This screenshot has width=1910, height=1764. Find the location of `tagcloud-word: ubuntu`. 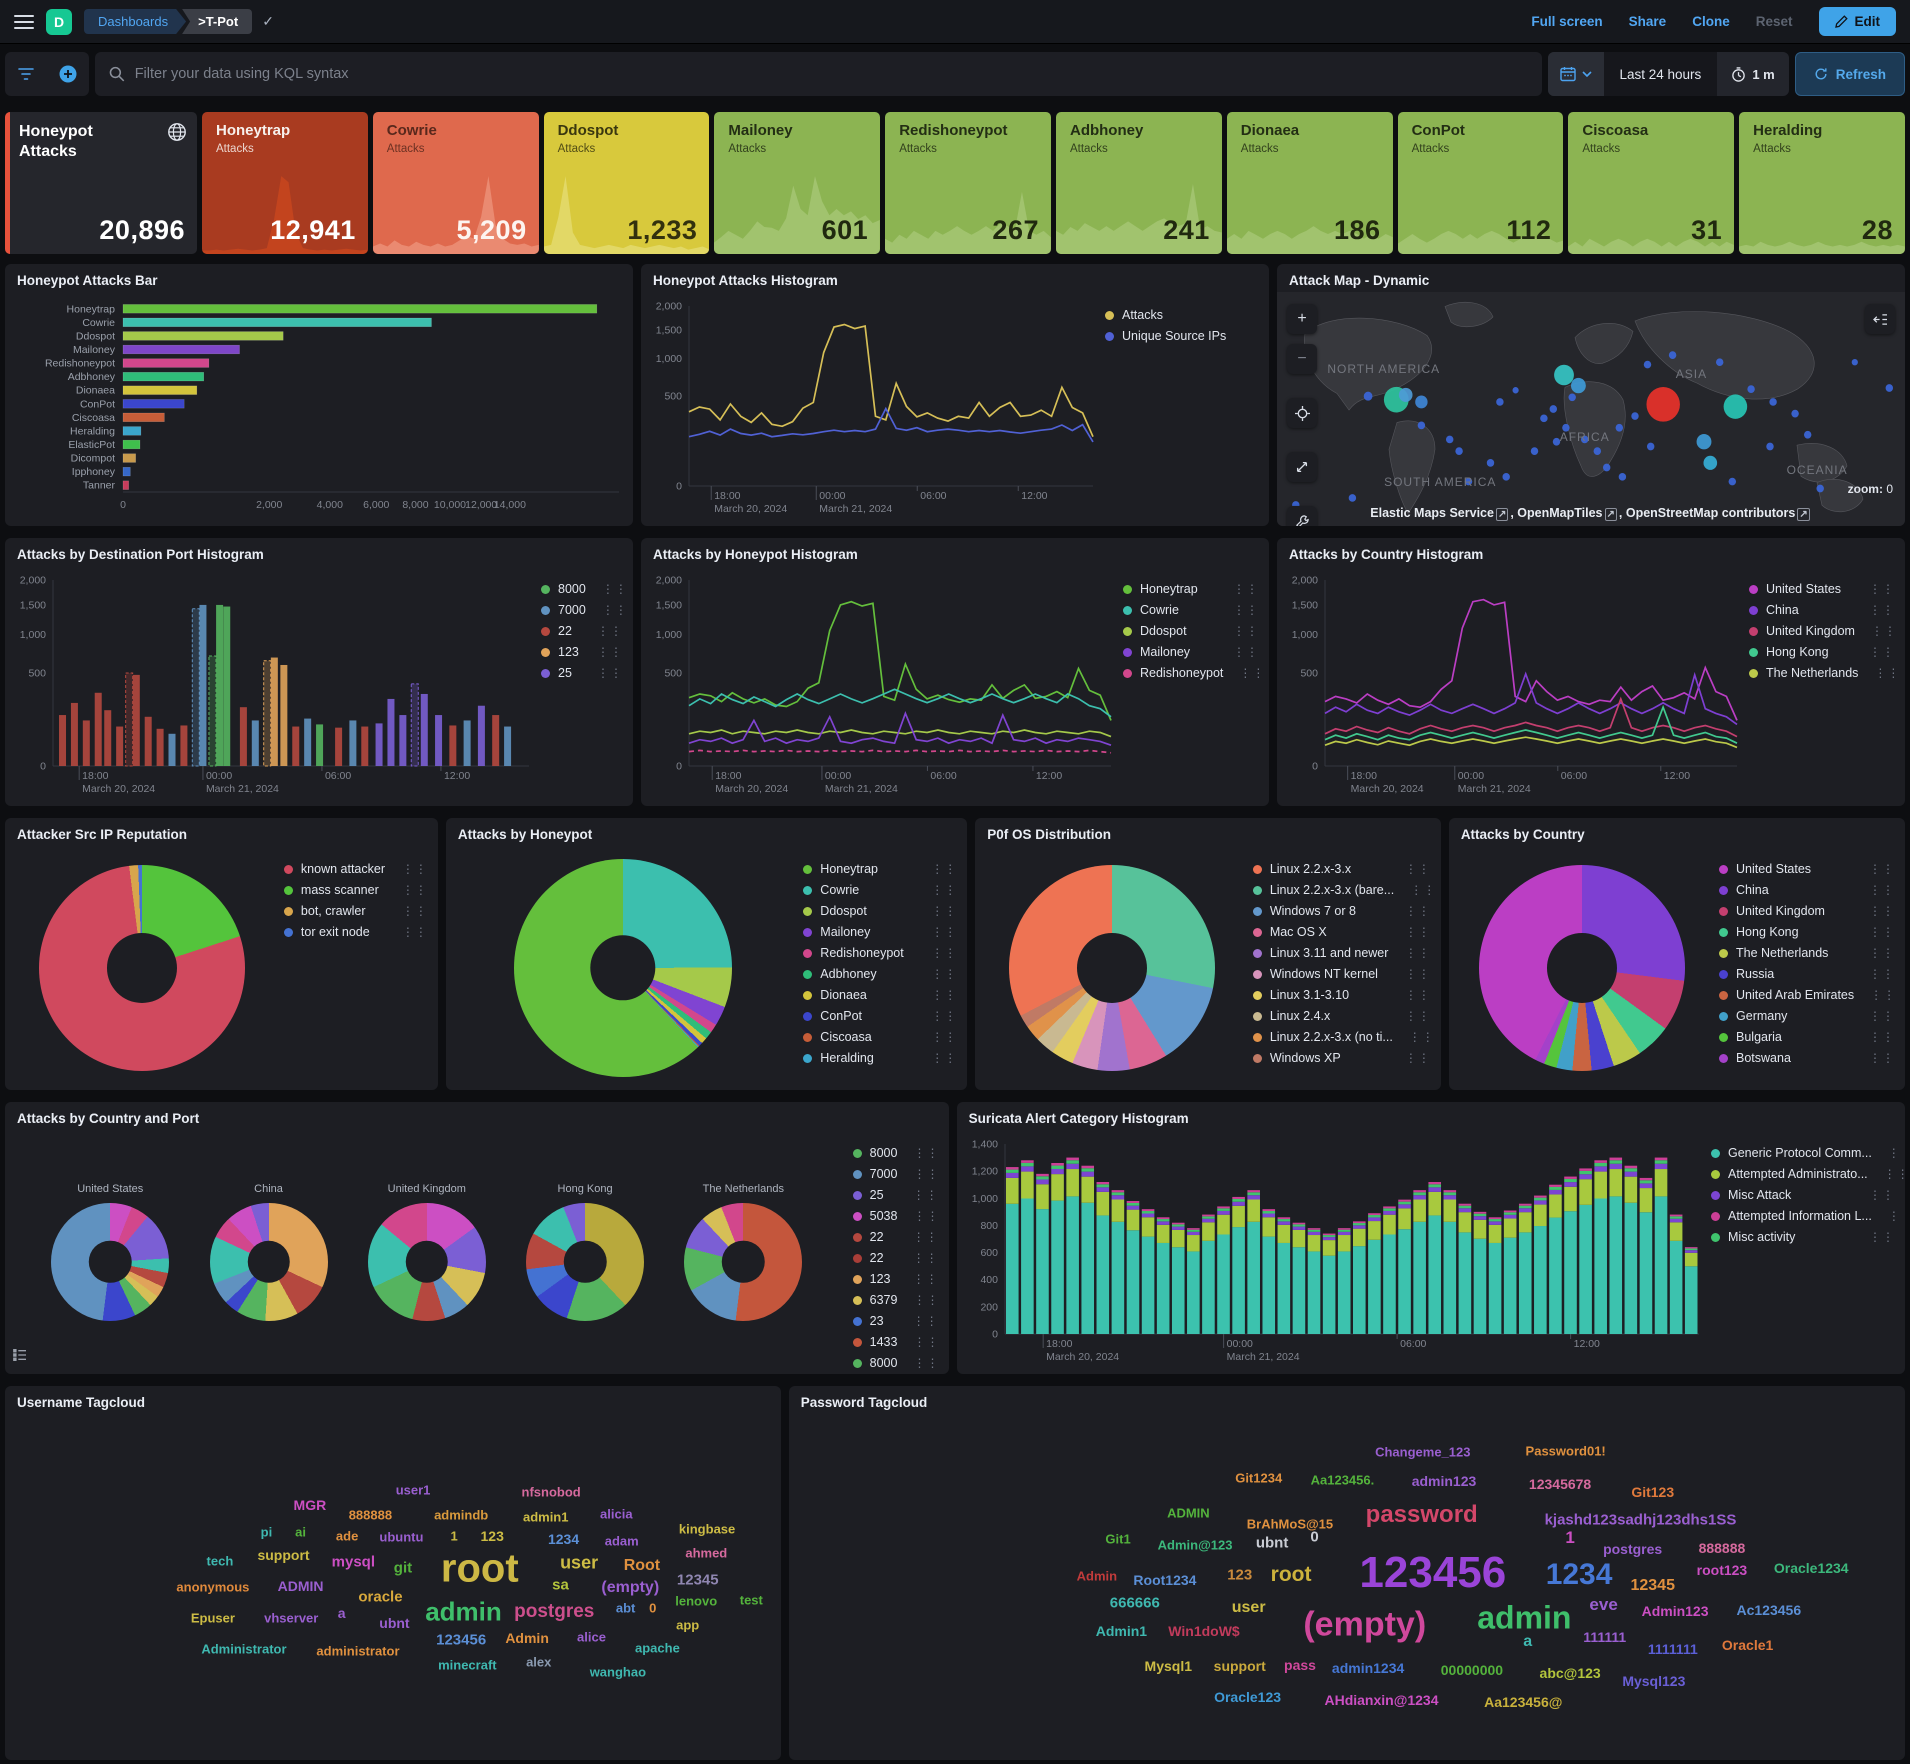

tagcloud-word: ubuntu is located at coordinates (401, 1537).